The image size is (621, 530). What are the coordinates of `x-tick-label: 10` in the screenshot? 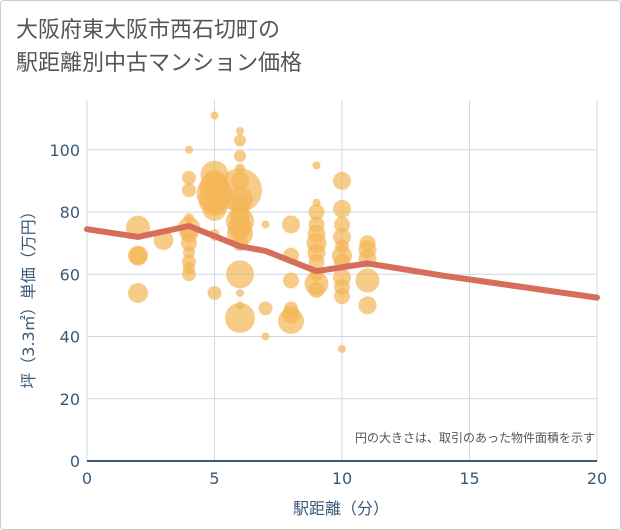 It's located at (342, 478).